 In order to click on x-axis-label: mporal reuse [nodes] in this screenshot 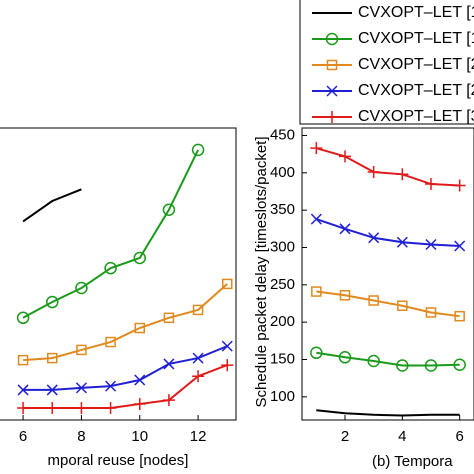, I will do `click(118, 460)`.